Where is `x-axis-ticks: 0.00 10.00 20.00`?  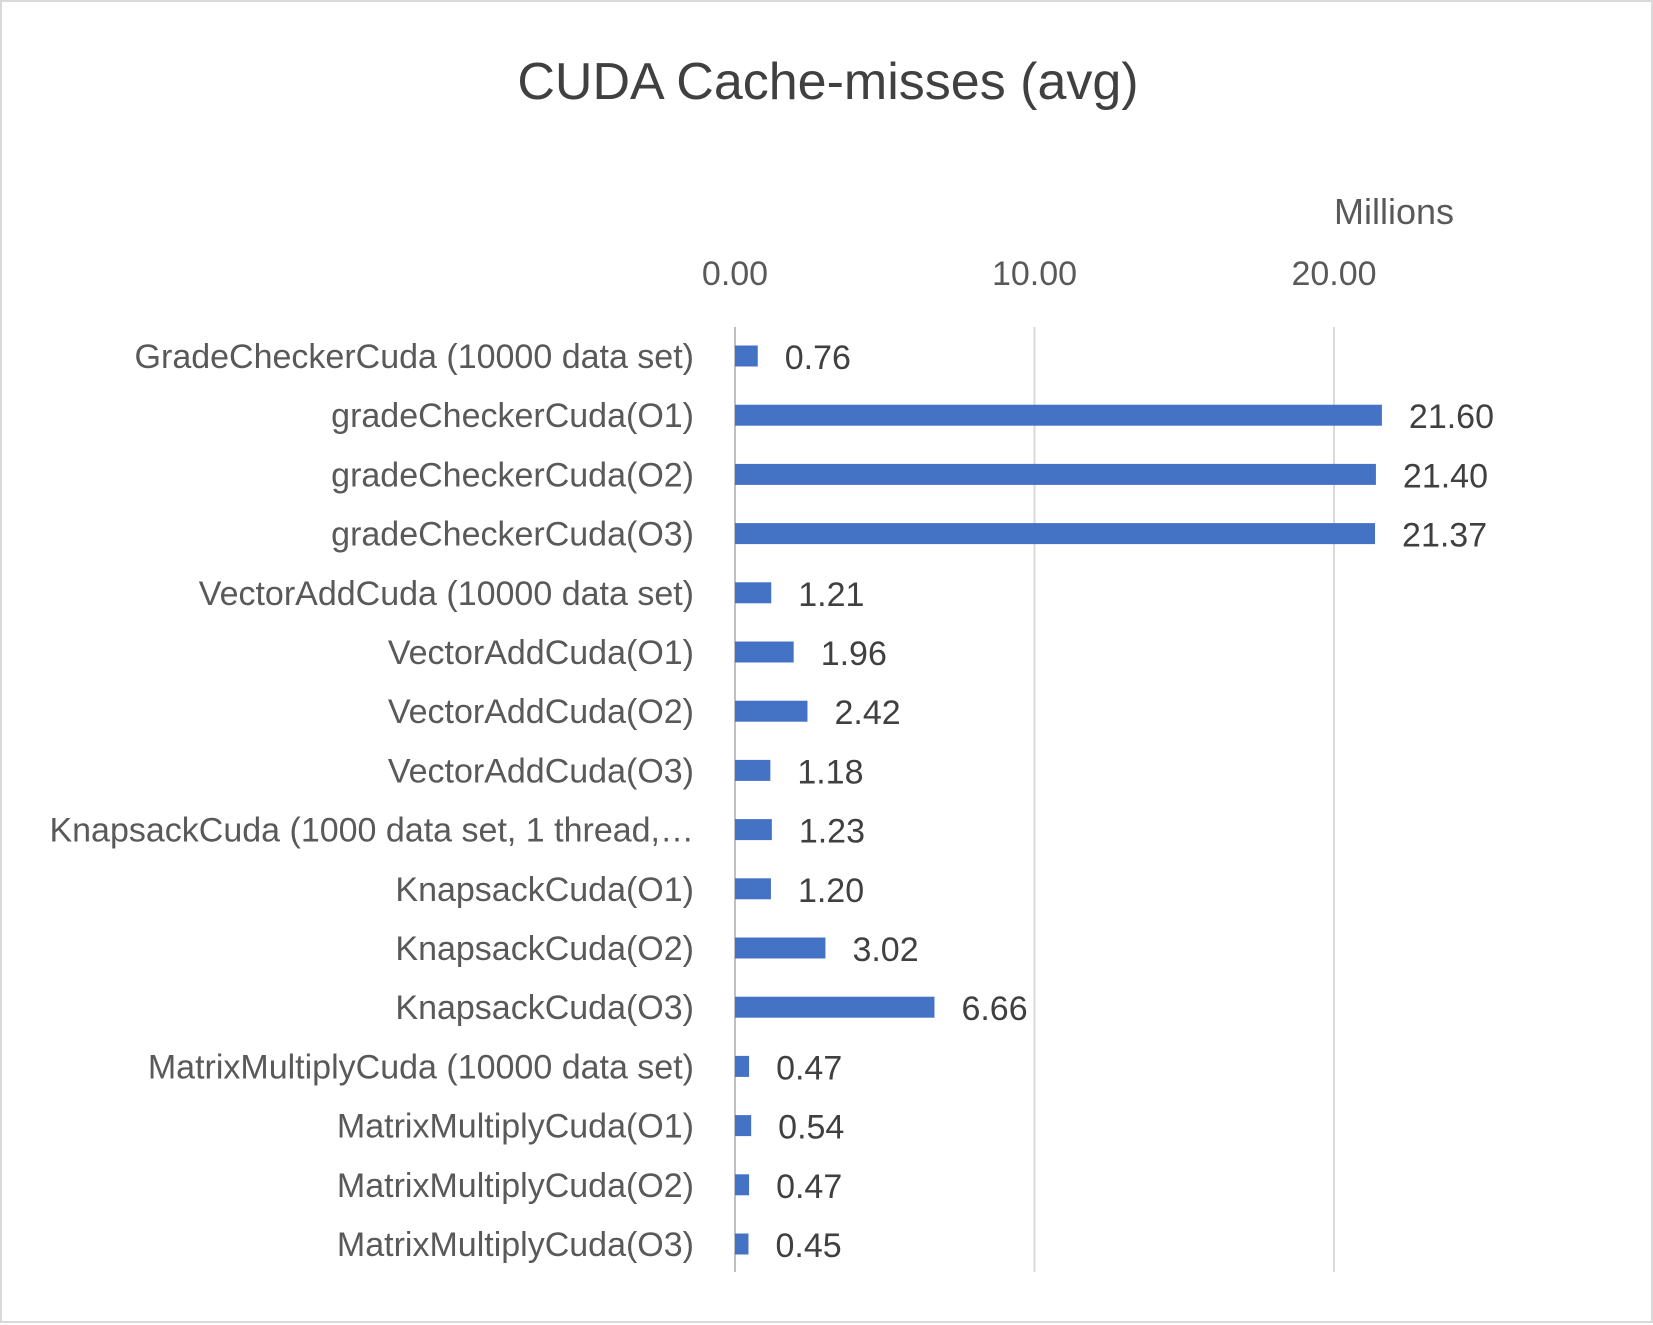 x-axis-ticks: 0.00 10.00 20.00 is located at coordinates (1039, 274).